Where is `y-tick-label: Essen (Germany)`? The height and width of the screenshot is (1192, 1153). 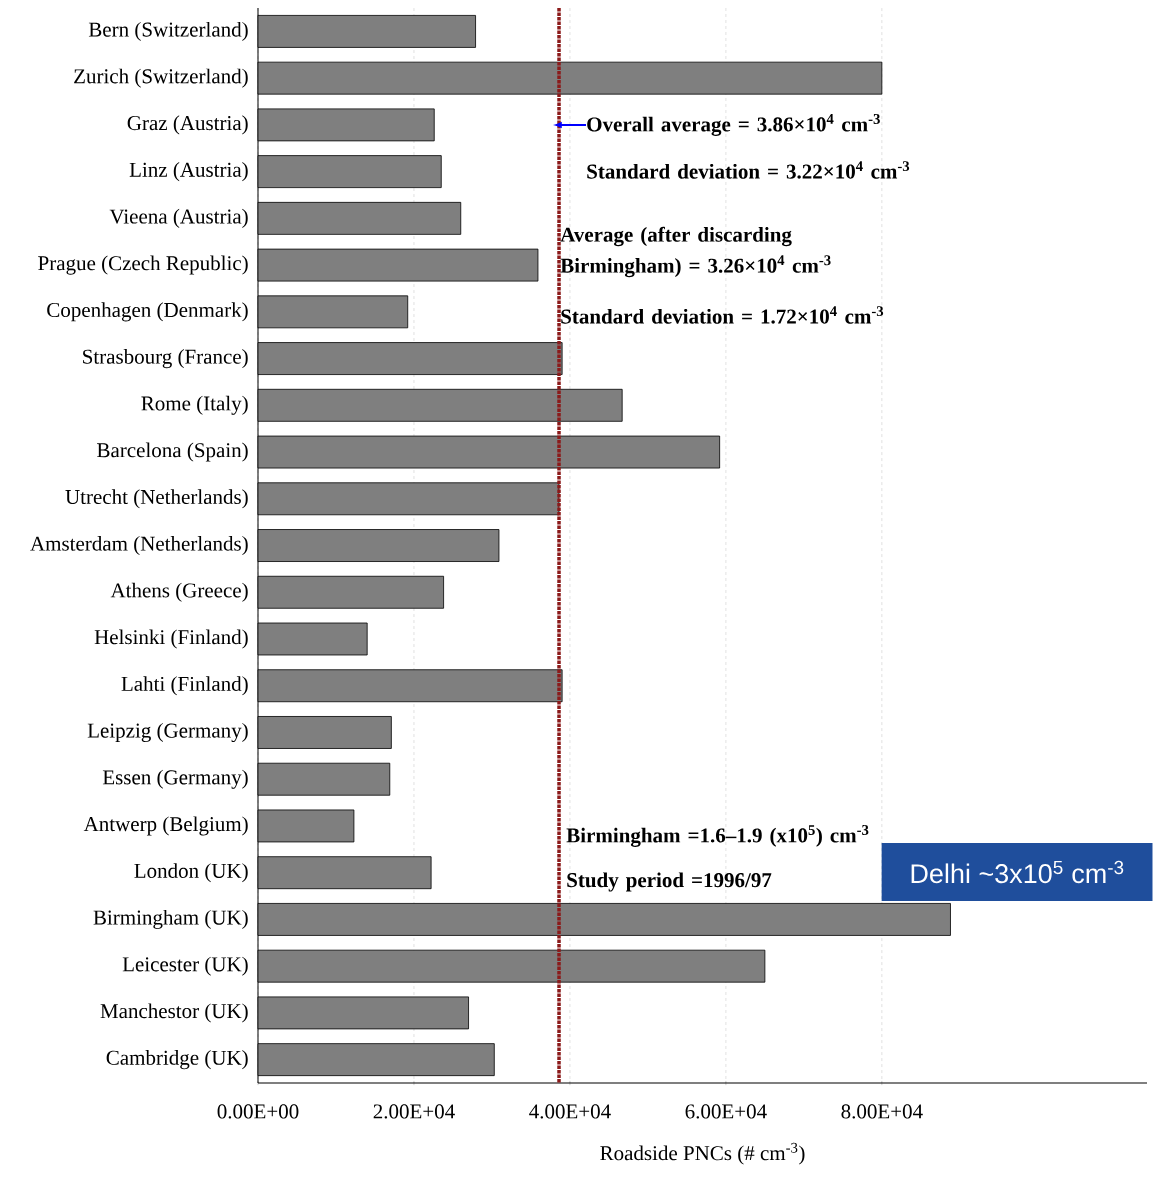
y-tick-label: Essen (Germany) is located at coordinates (175, 779).